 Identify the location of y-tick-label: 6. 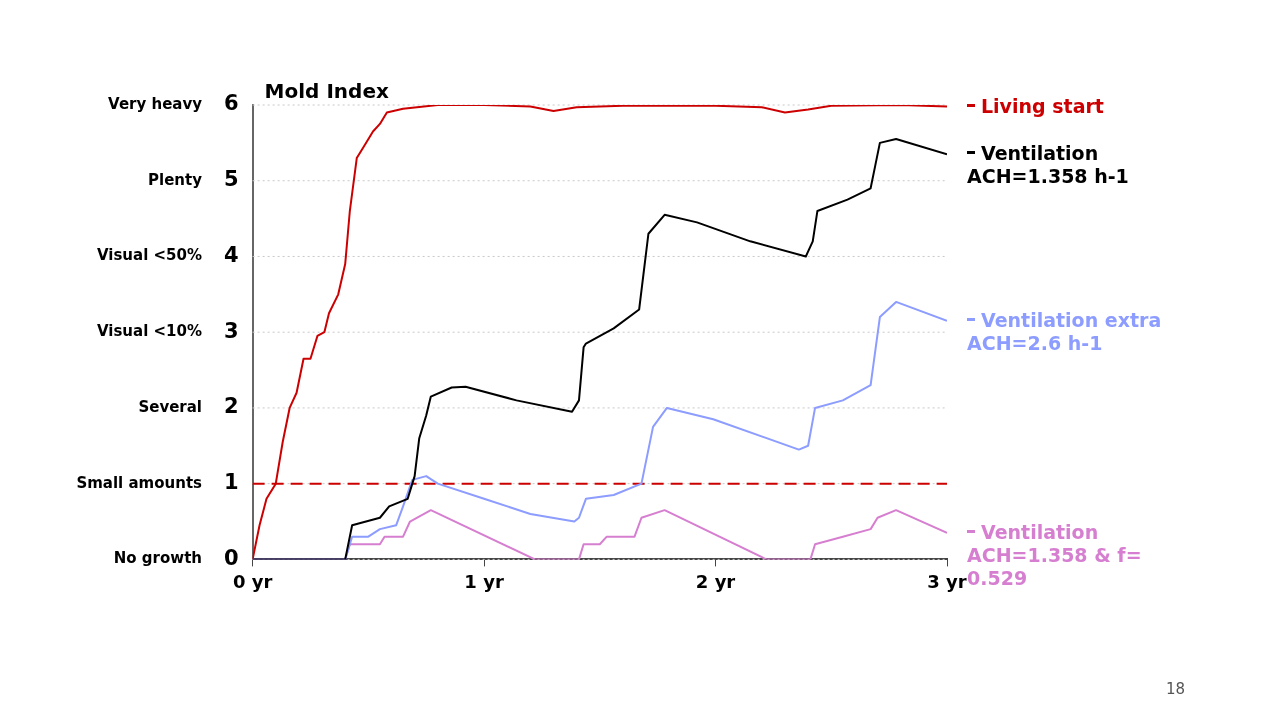
(231, 103).